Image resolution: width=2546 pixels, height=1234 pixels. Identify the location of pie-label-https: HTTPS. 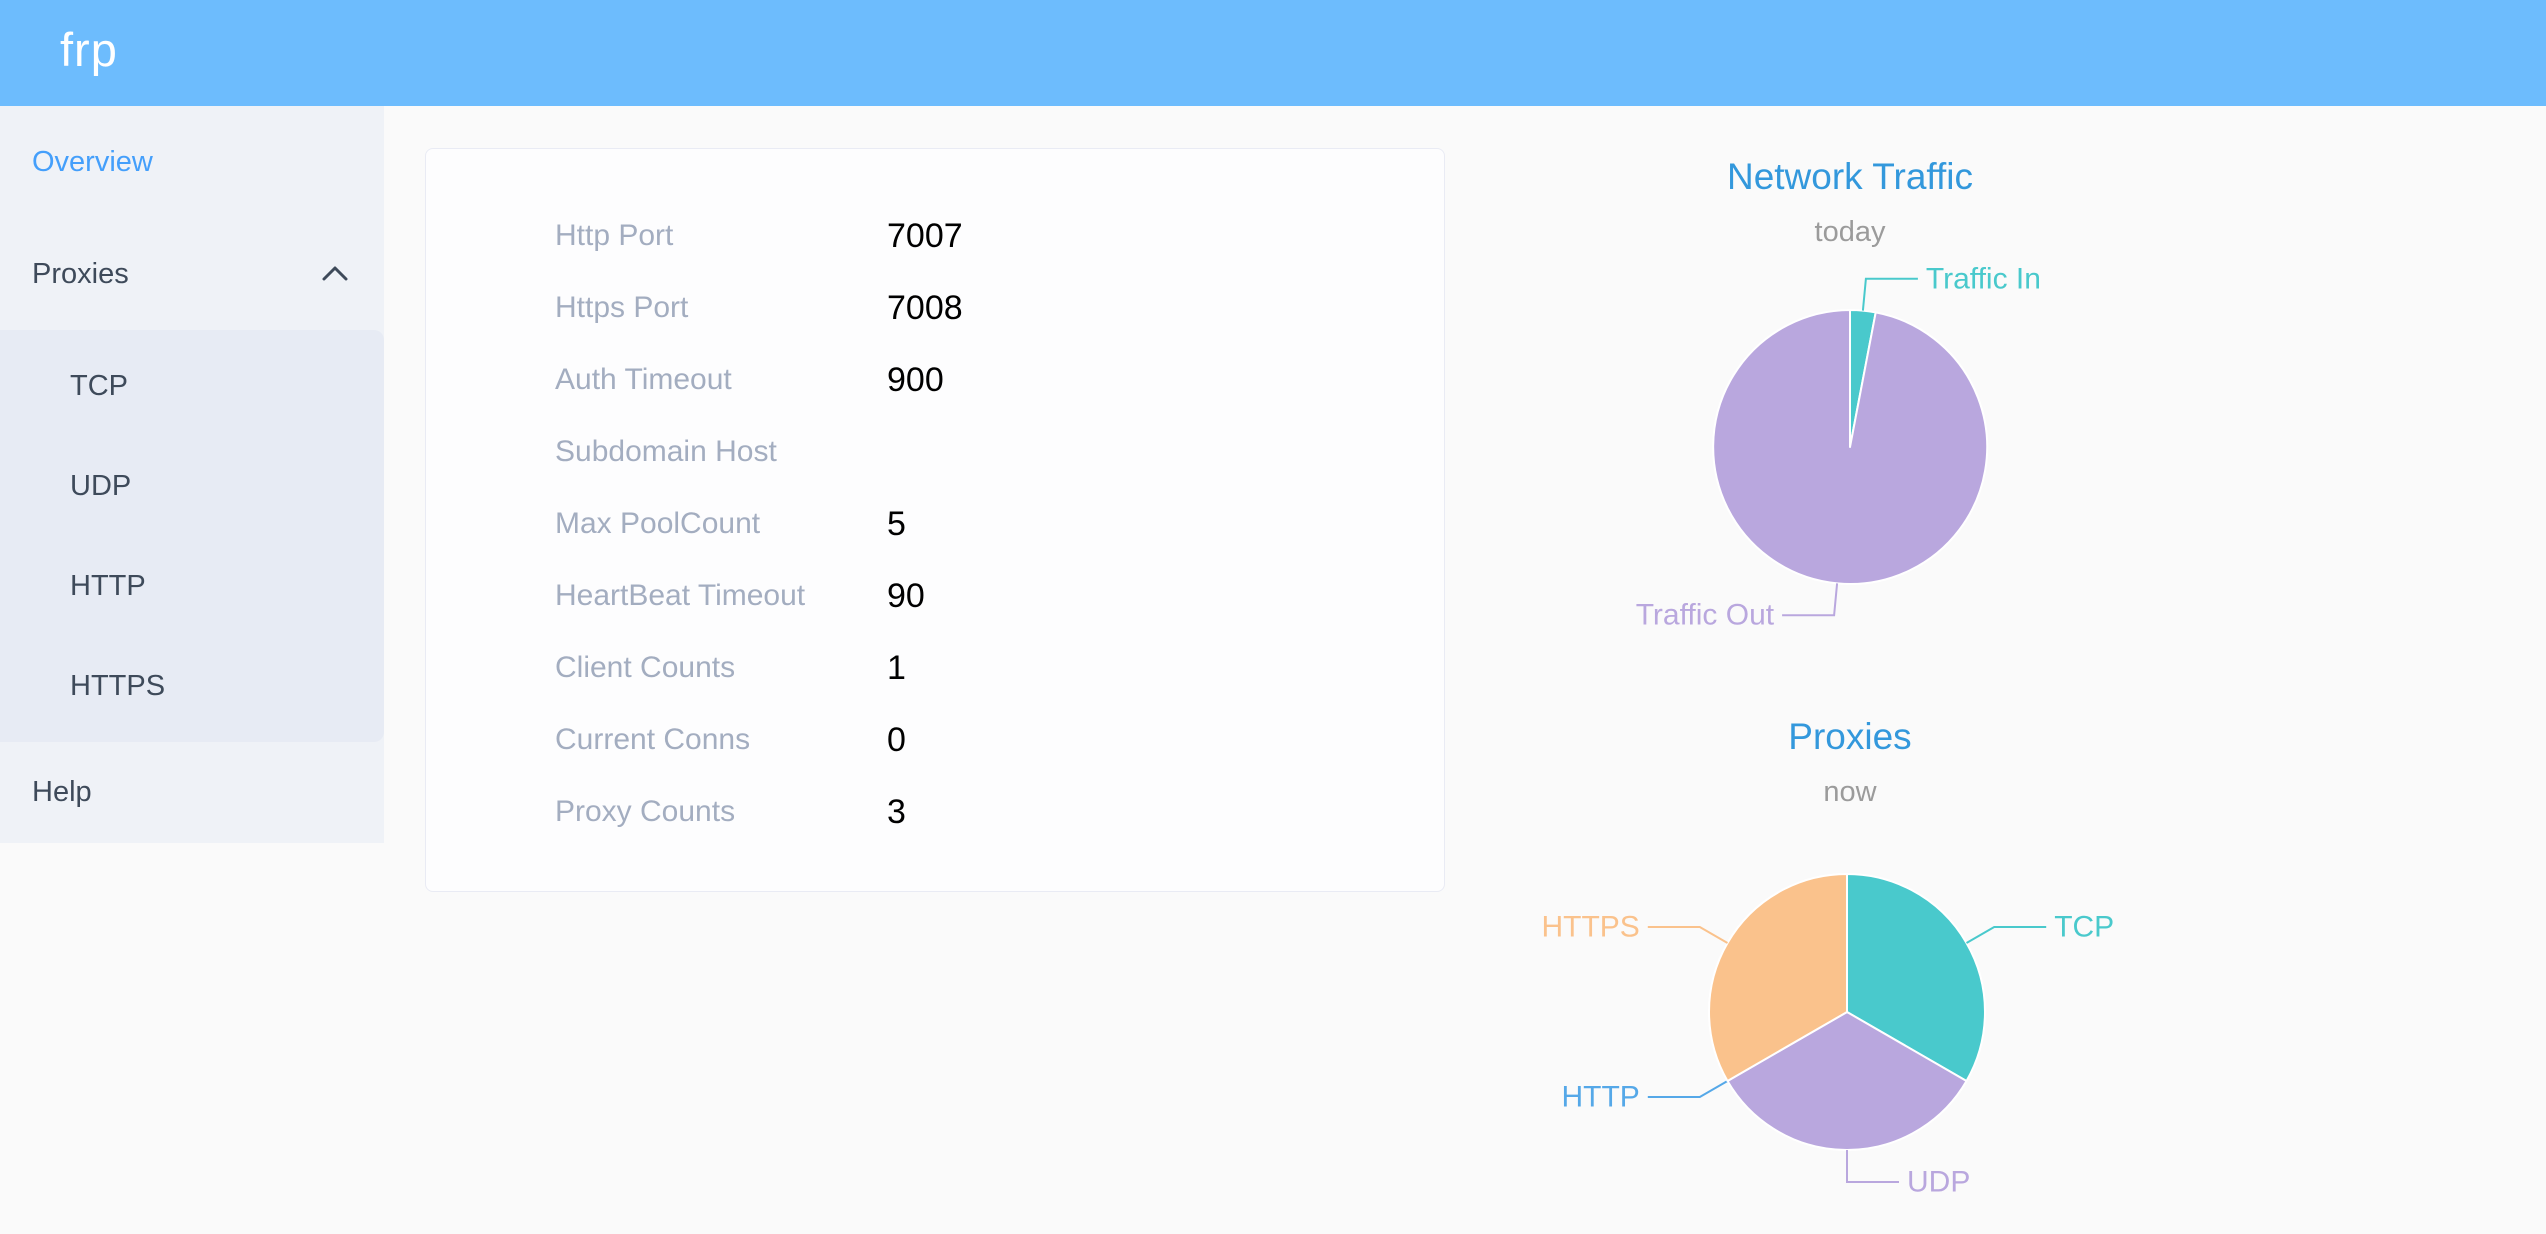
(1590, 927).